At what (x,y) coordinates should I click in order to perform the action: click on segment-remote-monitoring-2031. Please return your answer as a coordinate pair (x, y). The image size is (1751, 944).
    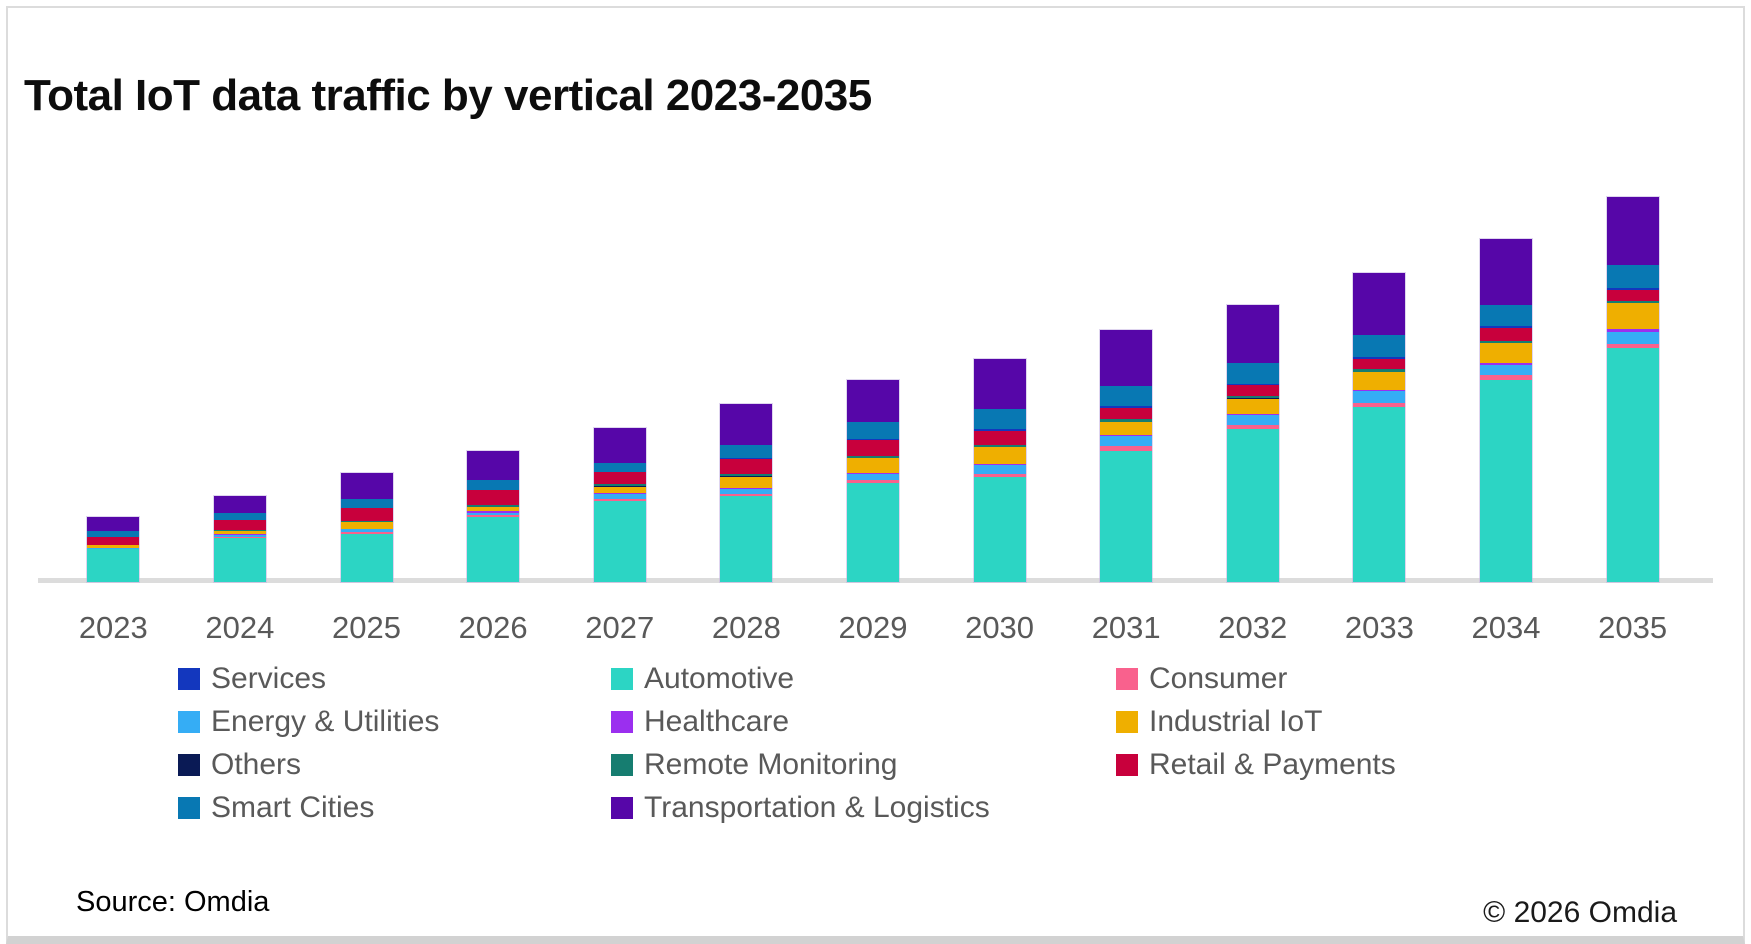
    Looking at the image, I should click on (1126, 420).